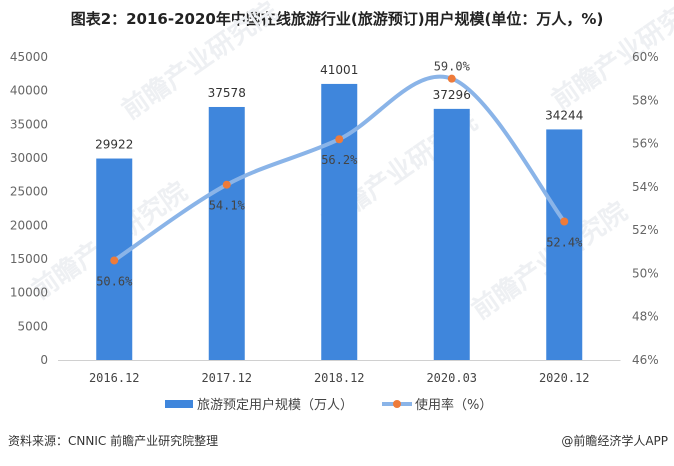 The width and height of the screenshot is (674, 466). I want to click on y-left-tick-label: 0, so click(44, 360).